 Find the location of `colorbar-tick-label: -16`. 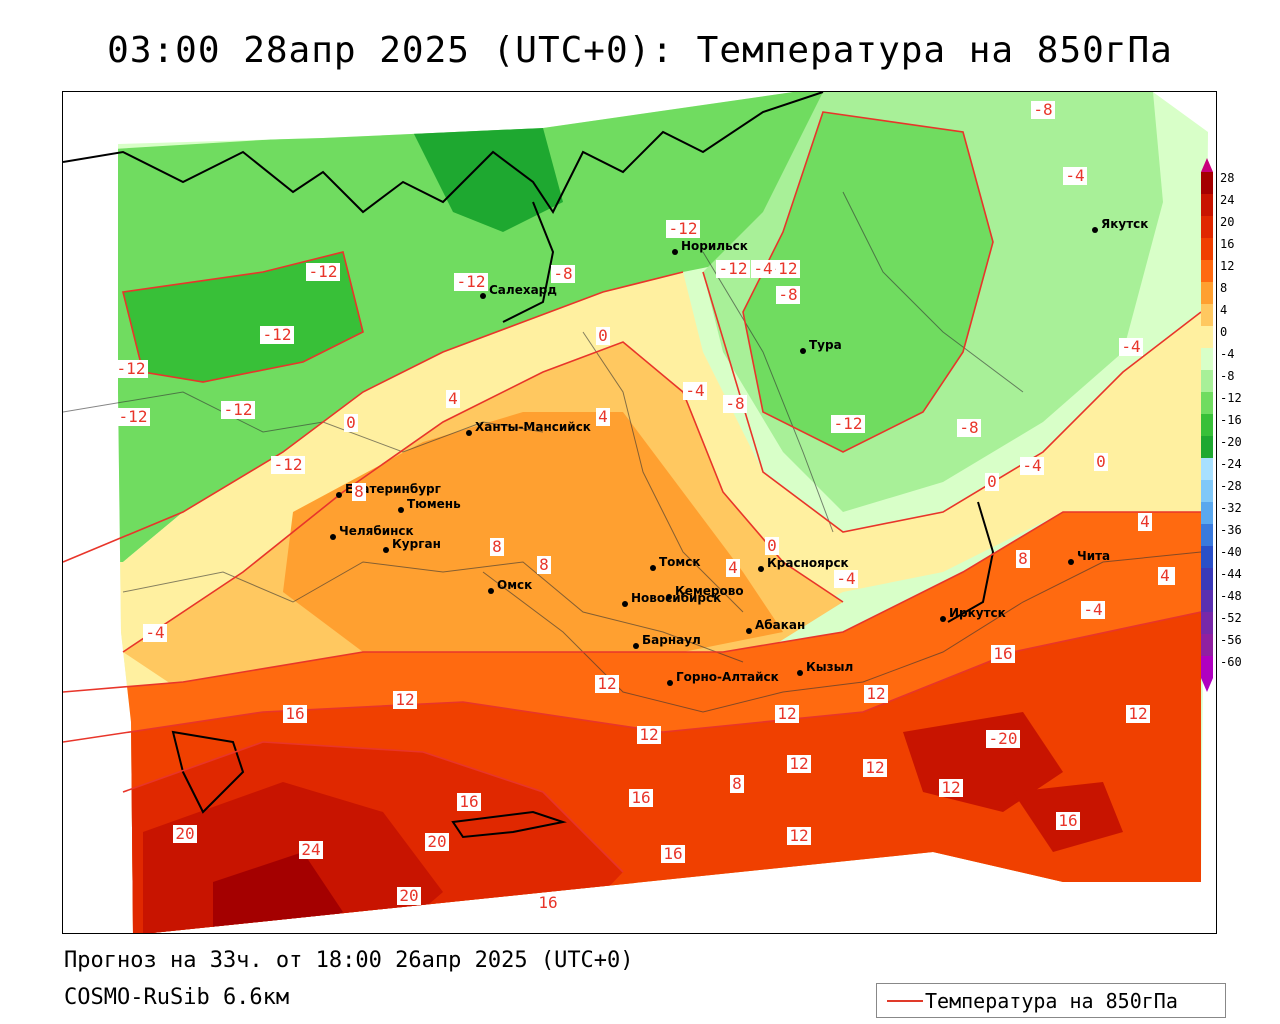

colorbar-tick-label: -16 is located at coordinates (1231, 420).